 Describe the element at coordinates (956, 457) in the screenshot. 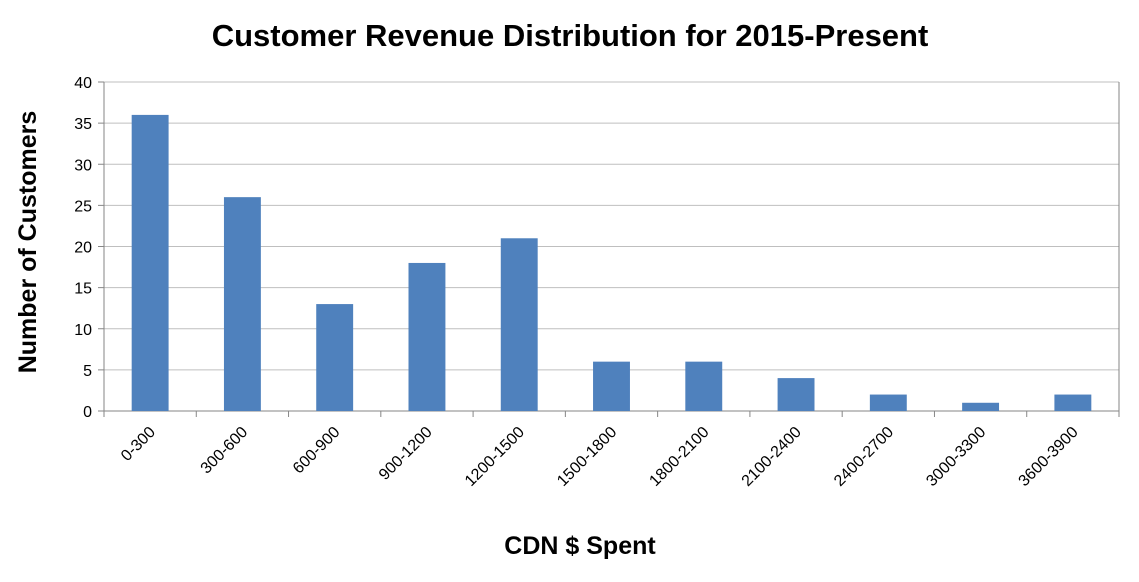

I see `x-tick-label: 3000-3300` at that location.